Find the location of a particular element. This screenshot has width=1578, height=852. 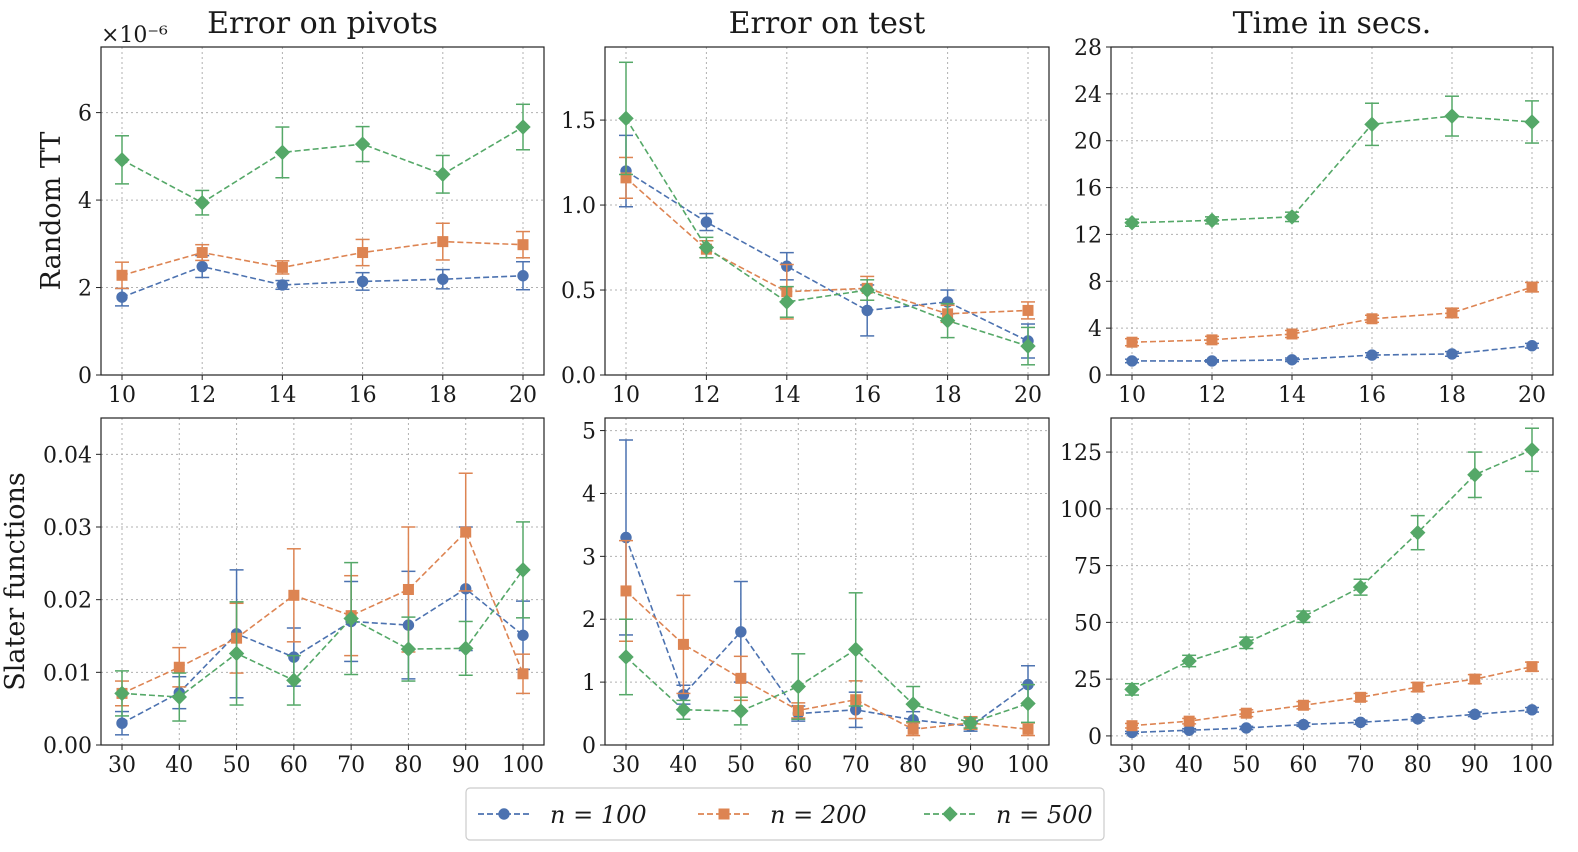

y-tick-label: 0.01 is located at coordinates (67, 673).